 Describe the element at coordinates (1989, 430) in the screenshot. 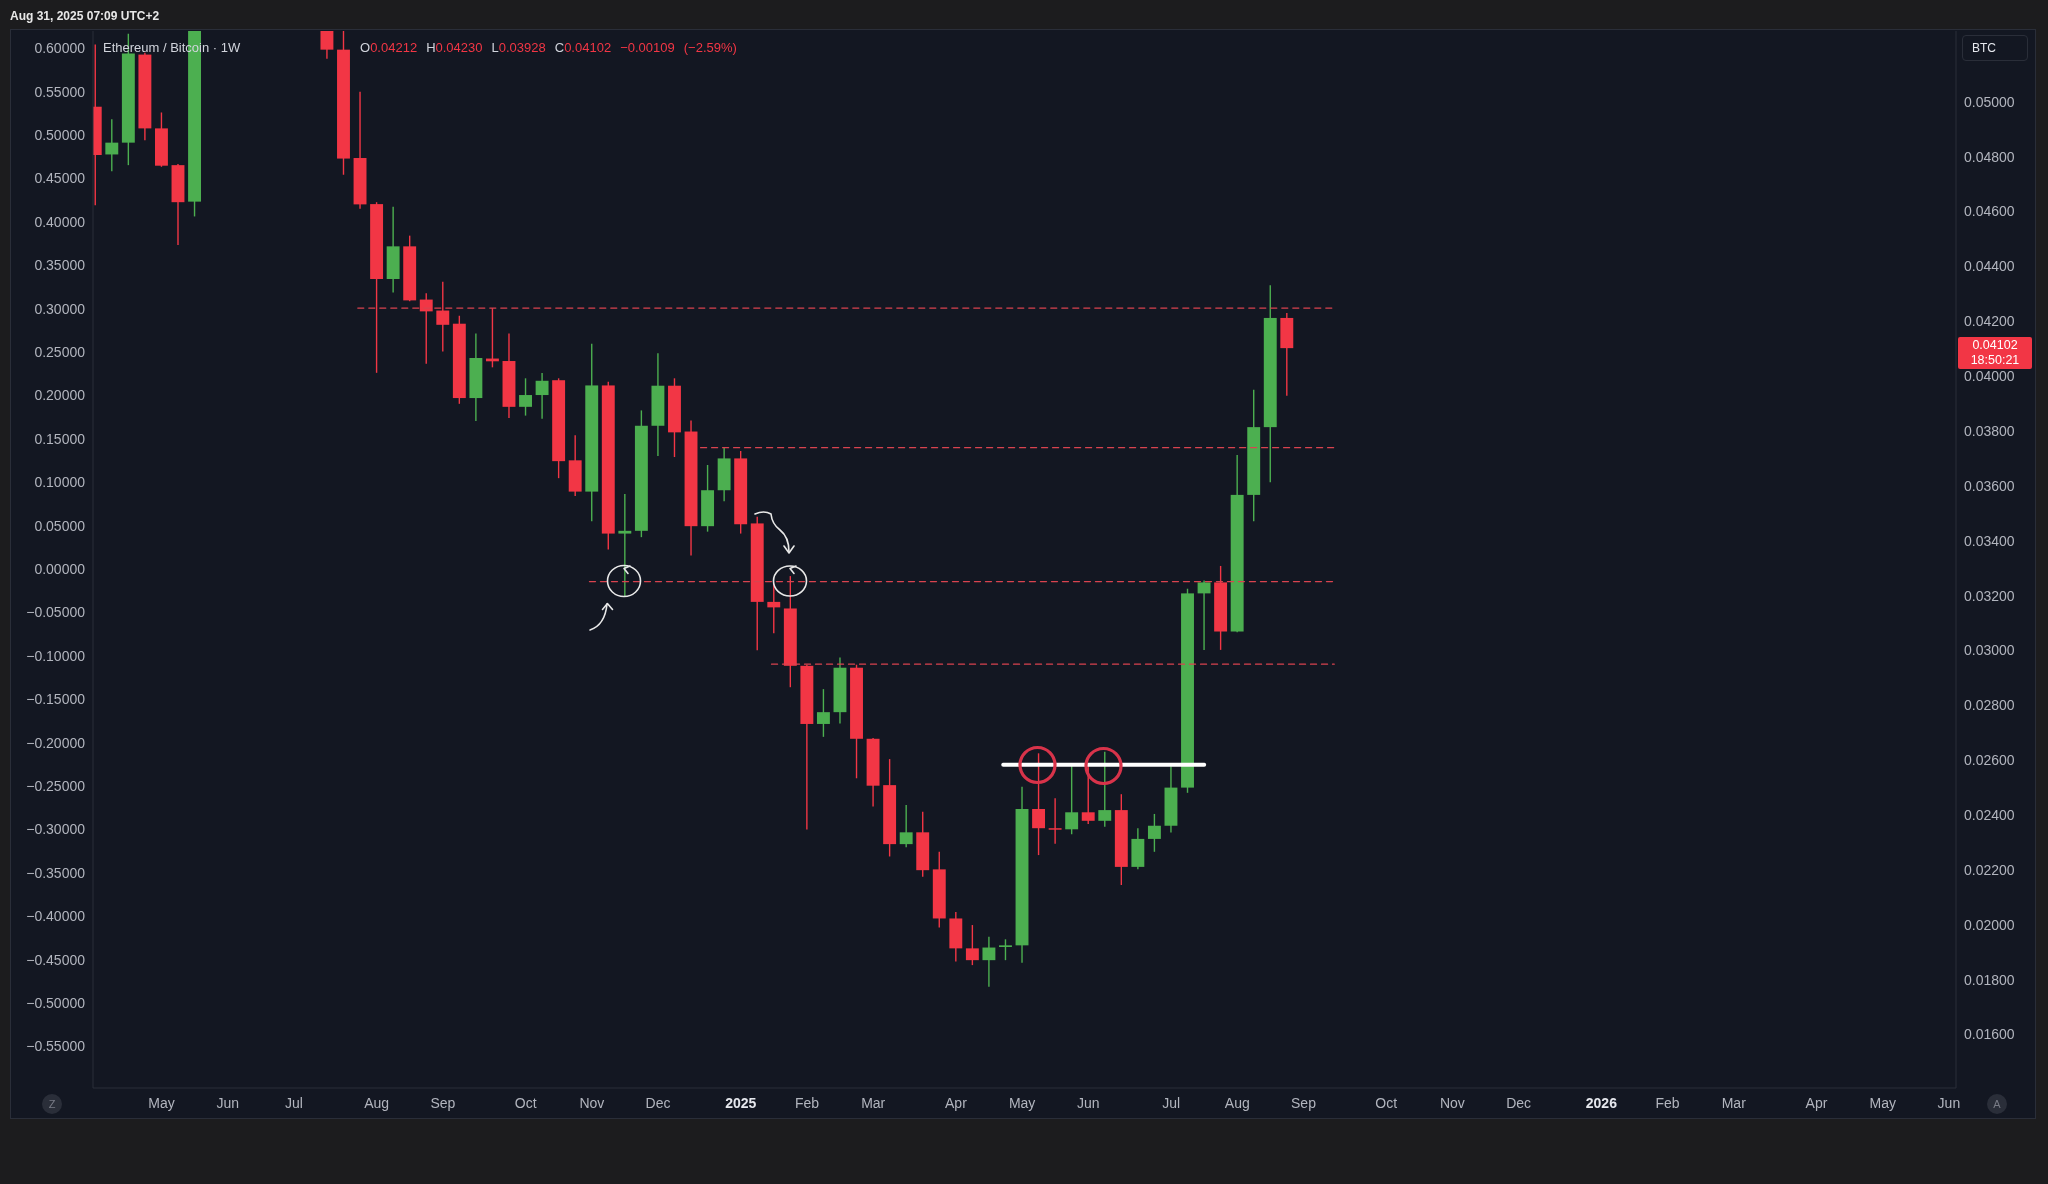

I see `y2-tick-label: 0.03800` at that location.